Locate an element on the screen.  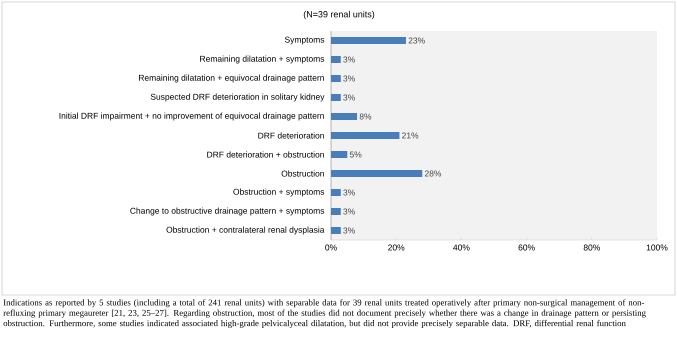
y-tick-label: Initial DRF impairment + no improvement of equivocal drainage pattern is located at coordinates (192, 116).